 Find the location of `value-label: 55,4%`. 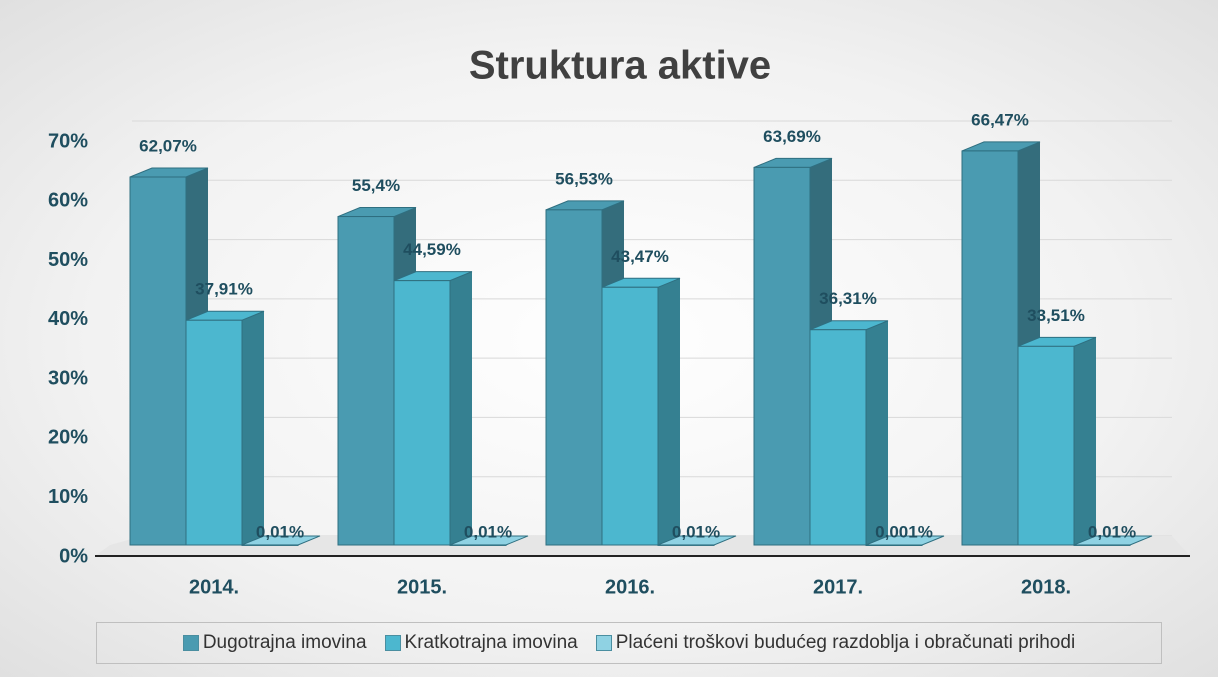

value-label: 55,4% is located at coordinates (376, 185).